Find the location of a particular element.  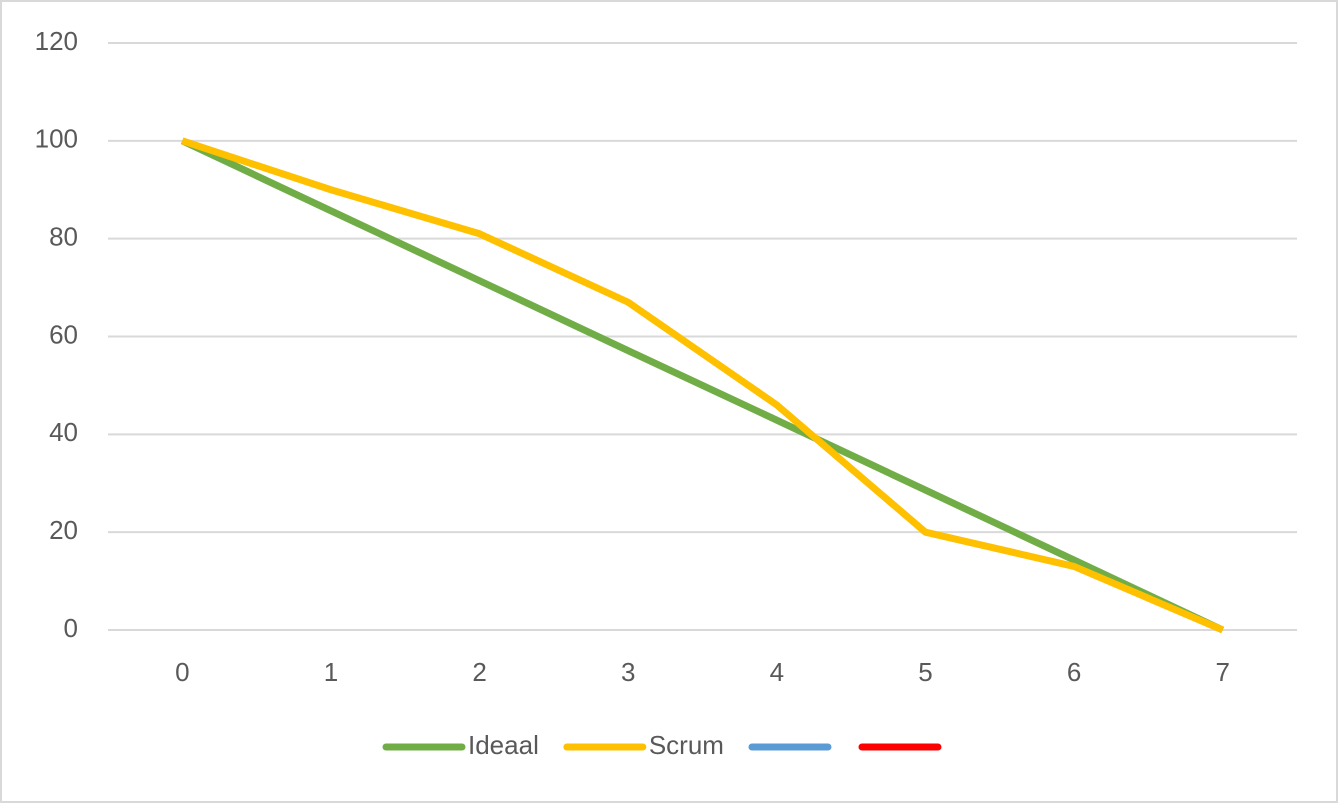

y-tick-label: 60 is located at coordinates (63, 334).